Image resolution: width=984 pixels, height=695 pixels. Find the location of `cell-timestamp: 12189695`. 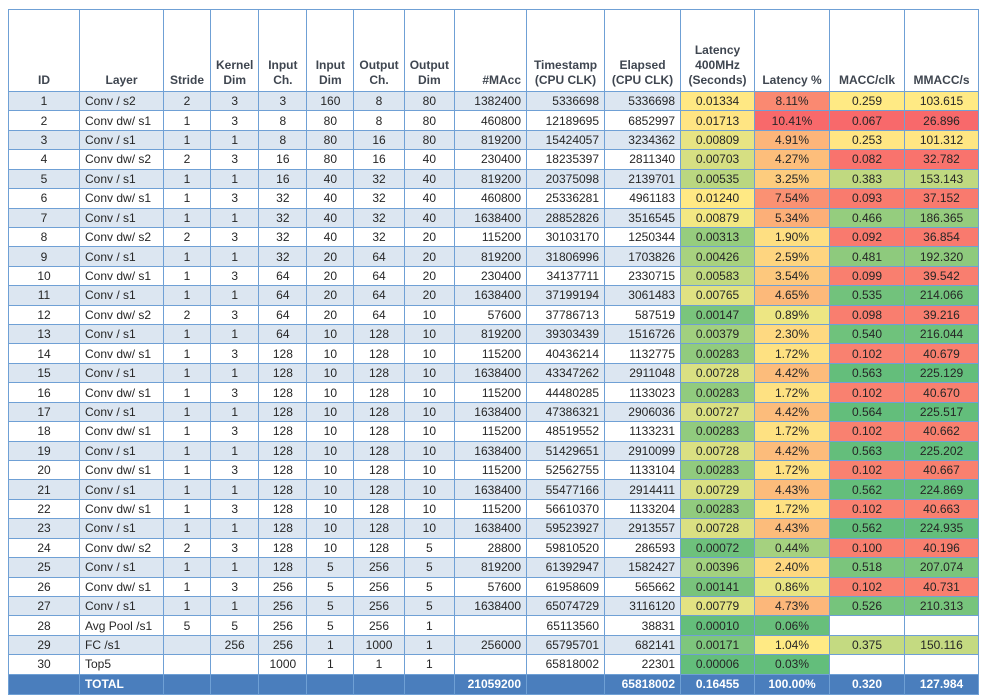

cell-timestamp: 12189695 is located at coordinates (566, 120).